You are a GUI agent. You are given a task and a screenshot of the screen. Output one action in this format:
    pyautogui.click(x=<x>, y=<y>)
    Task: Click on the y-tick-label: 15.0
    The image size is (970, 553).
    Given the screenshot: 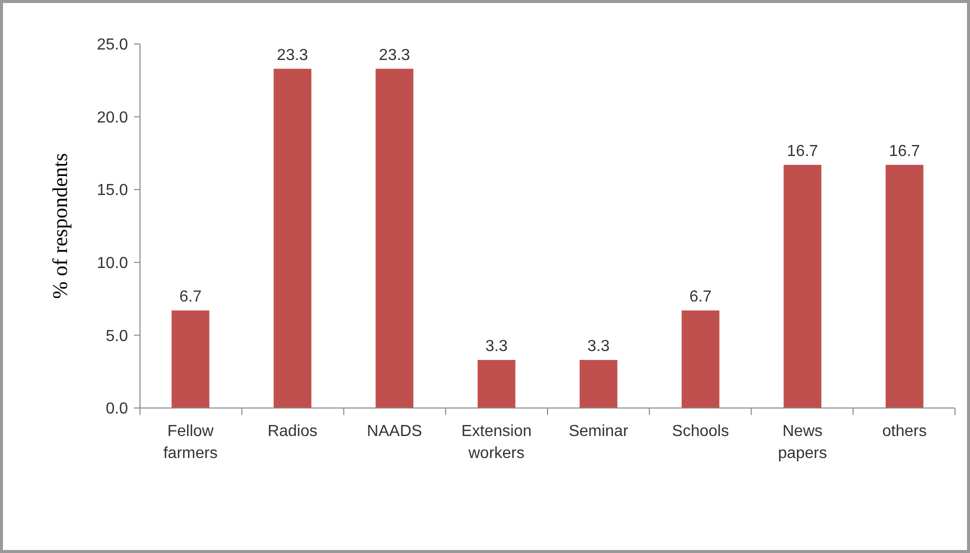 What is the action you would take?
    pyautogui.click(x=112, y=191)
    